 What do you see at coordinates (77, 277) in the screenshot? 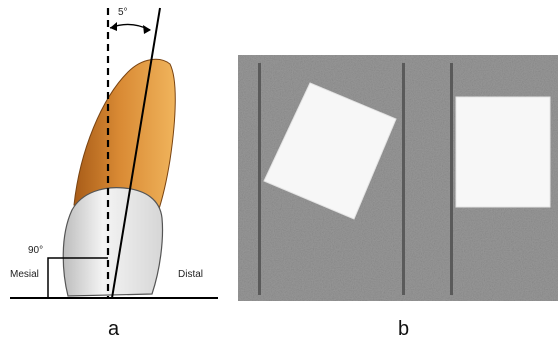
I see `right-angle-bracket` at bounding box center [77, 277].